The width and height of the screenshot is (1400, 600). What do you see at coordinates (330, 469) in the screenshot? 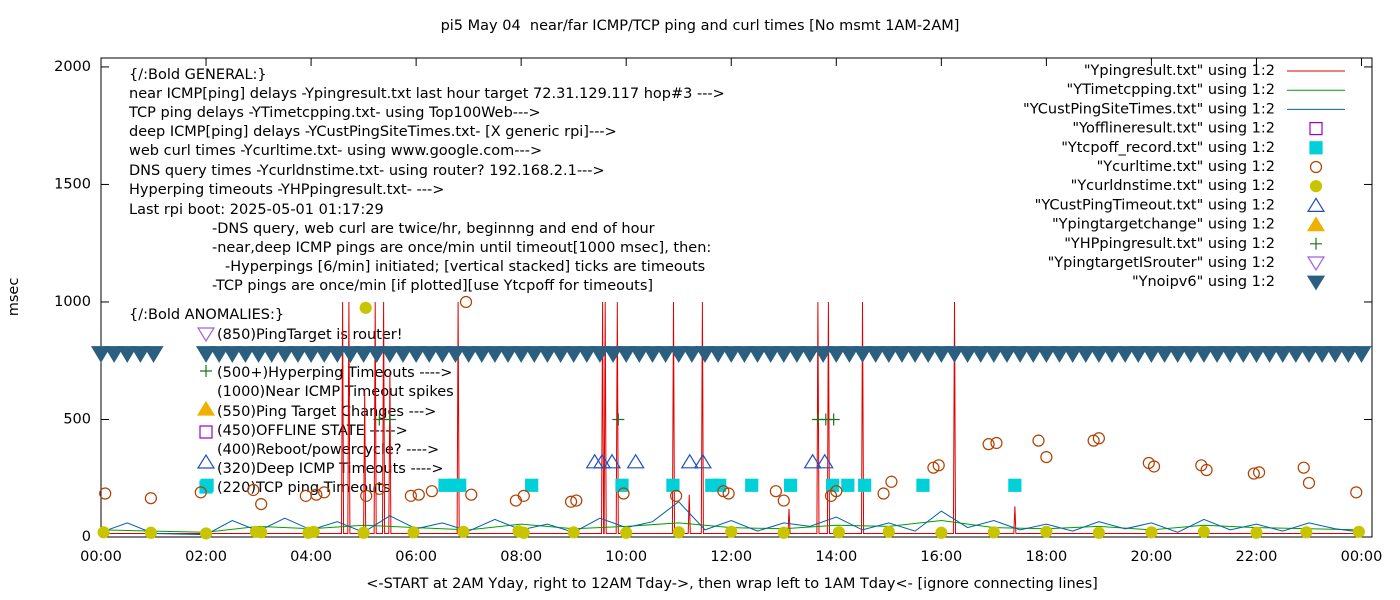
I see `annotation: (320)Deep ICMP Timeouts ---->` at bounding box center [330, 469].